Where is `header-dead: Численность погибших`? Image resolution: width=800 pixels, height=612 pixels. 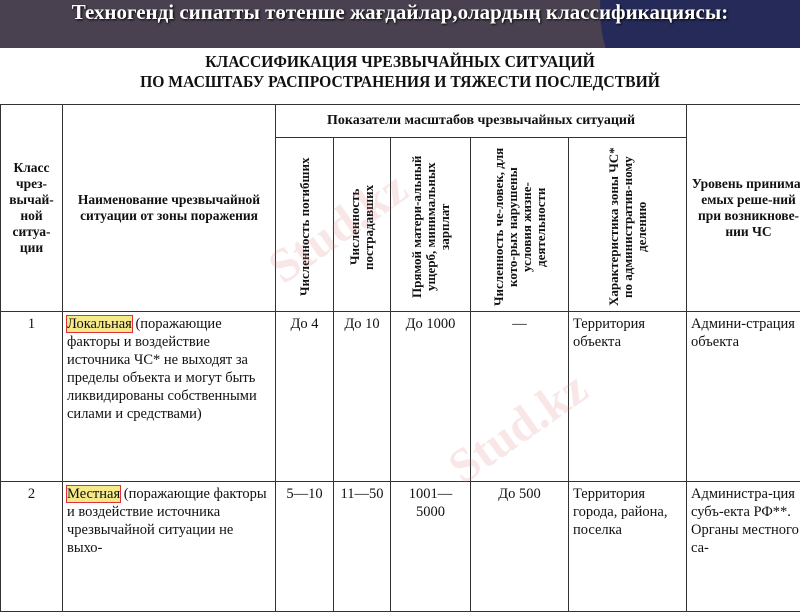
header-dead: Численность погибших is located at coordinates (305, 227).